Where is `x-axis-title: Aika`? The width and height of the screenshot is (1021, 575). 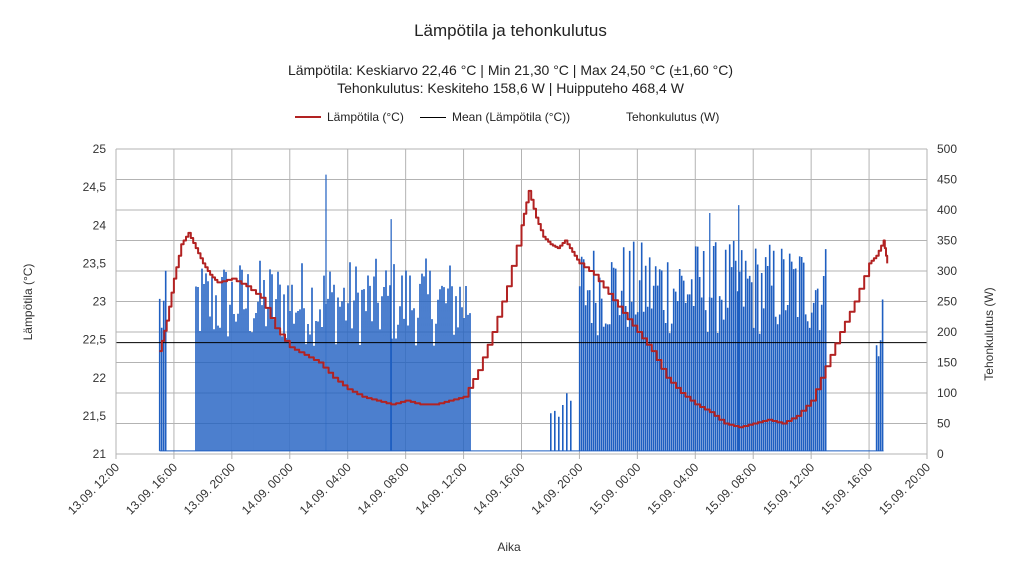 x-axis-title: Aika is located at coordinates (509, 547).